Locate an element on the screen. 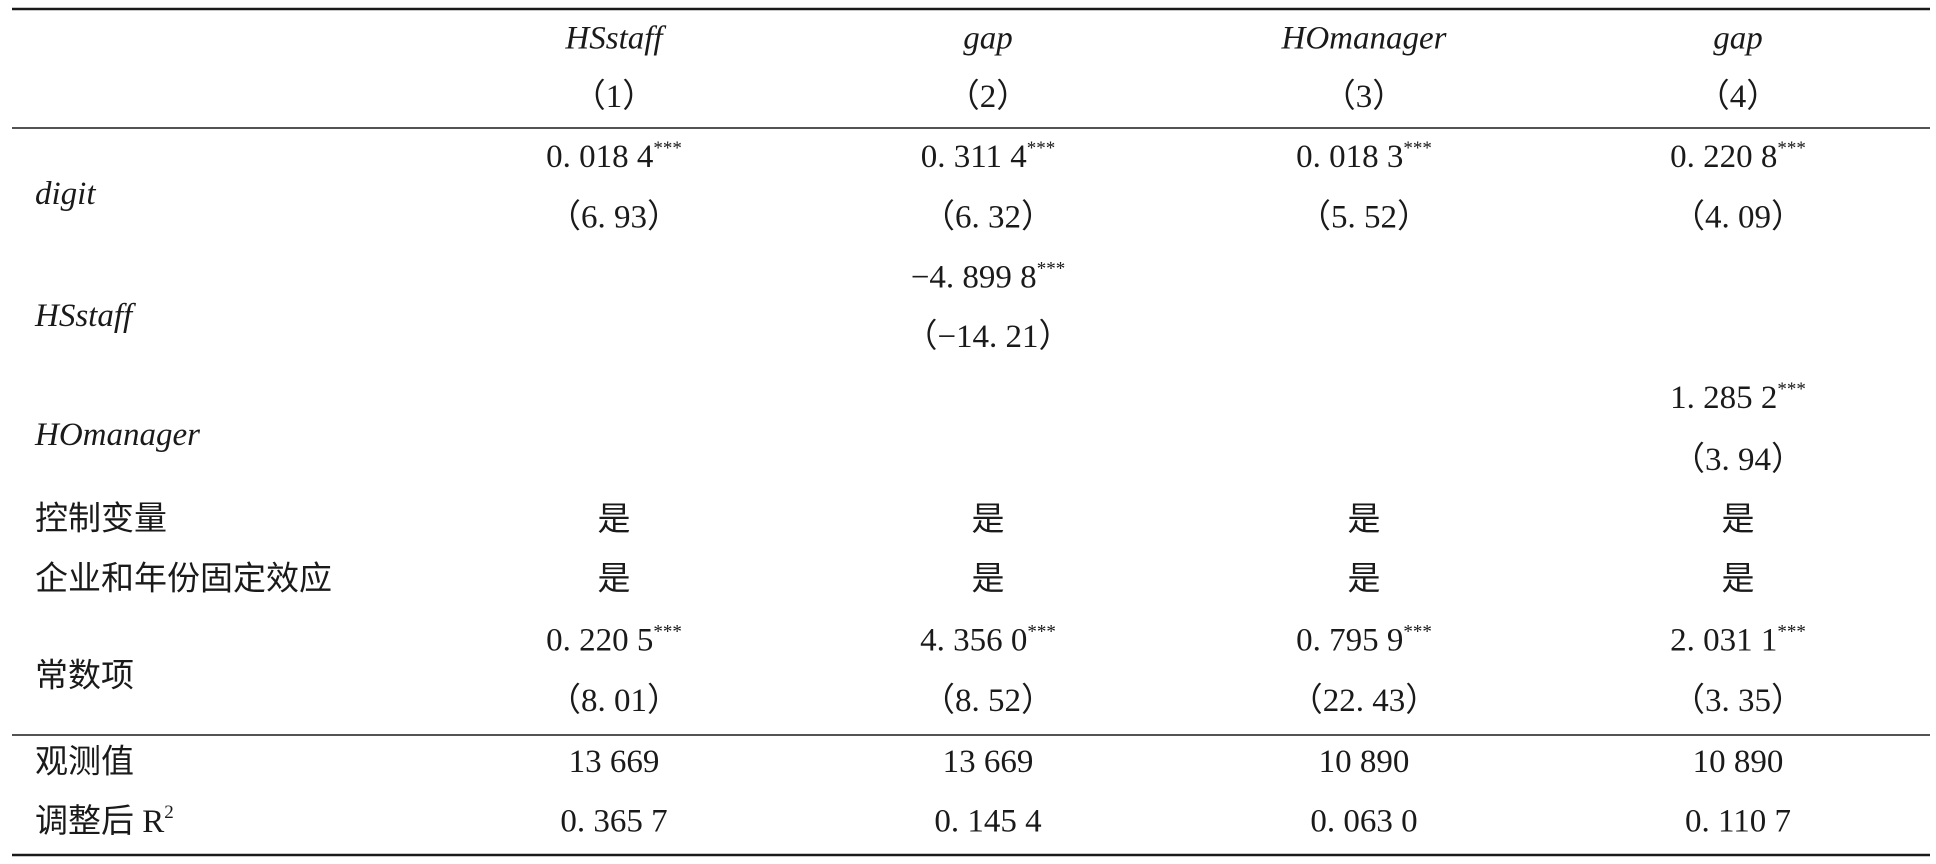 The image size is (1936, 864). column-name: HOmanager is located at coordinates (1364, 39).